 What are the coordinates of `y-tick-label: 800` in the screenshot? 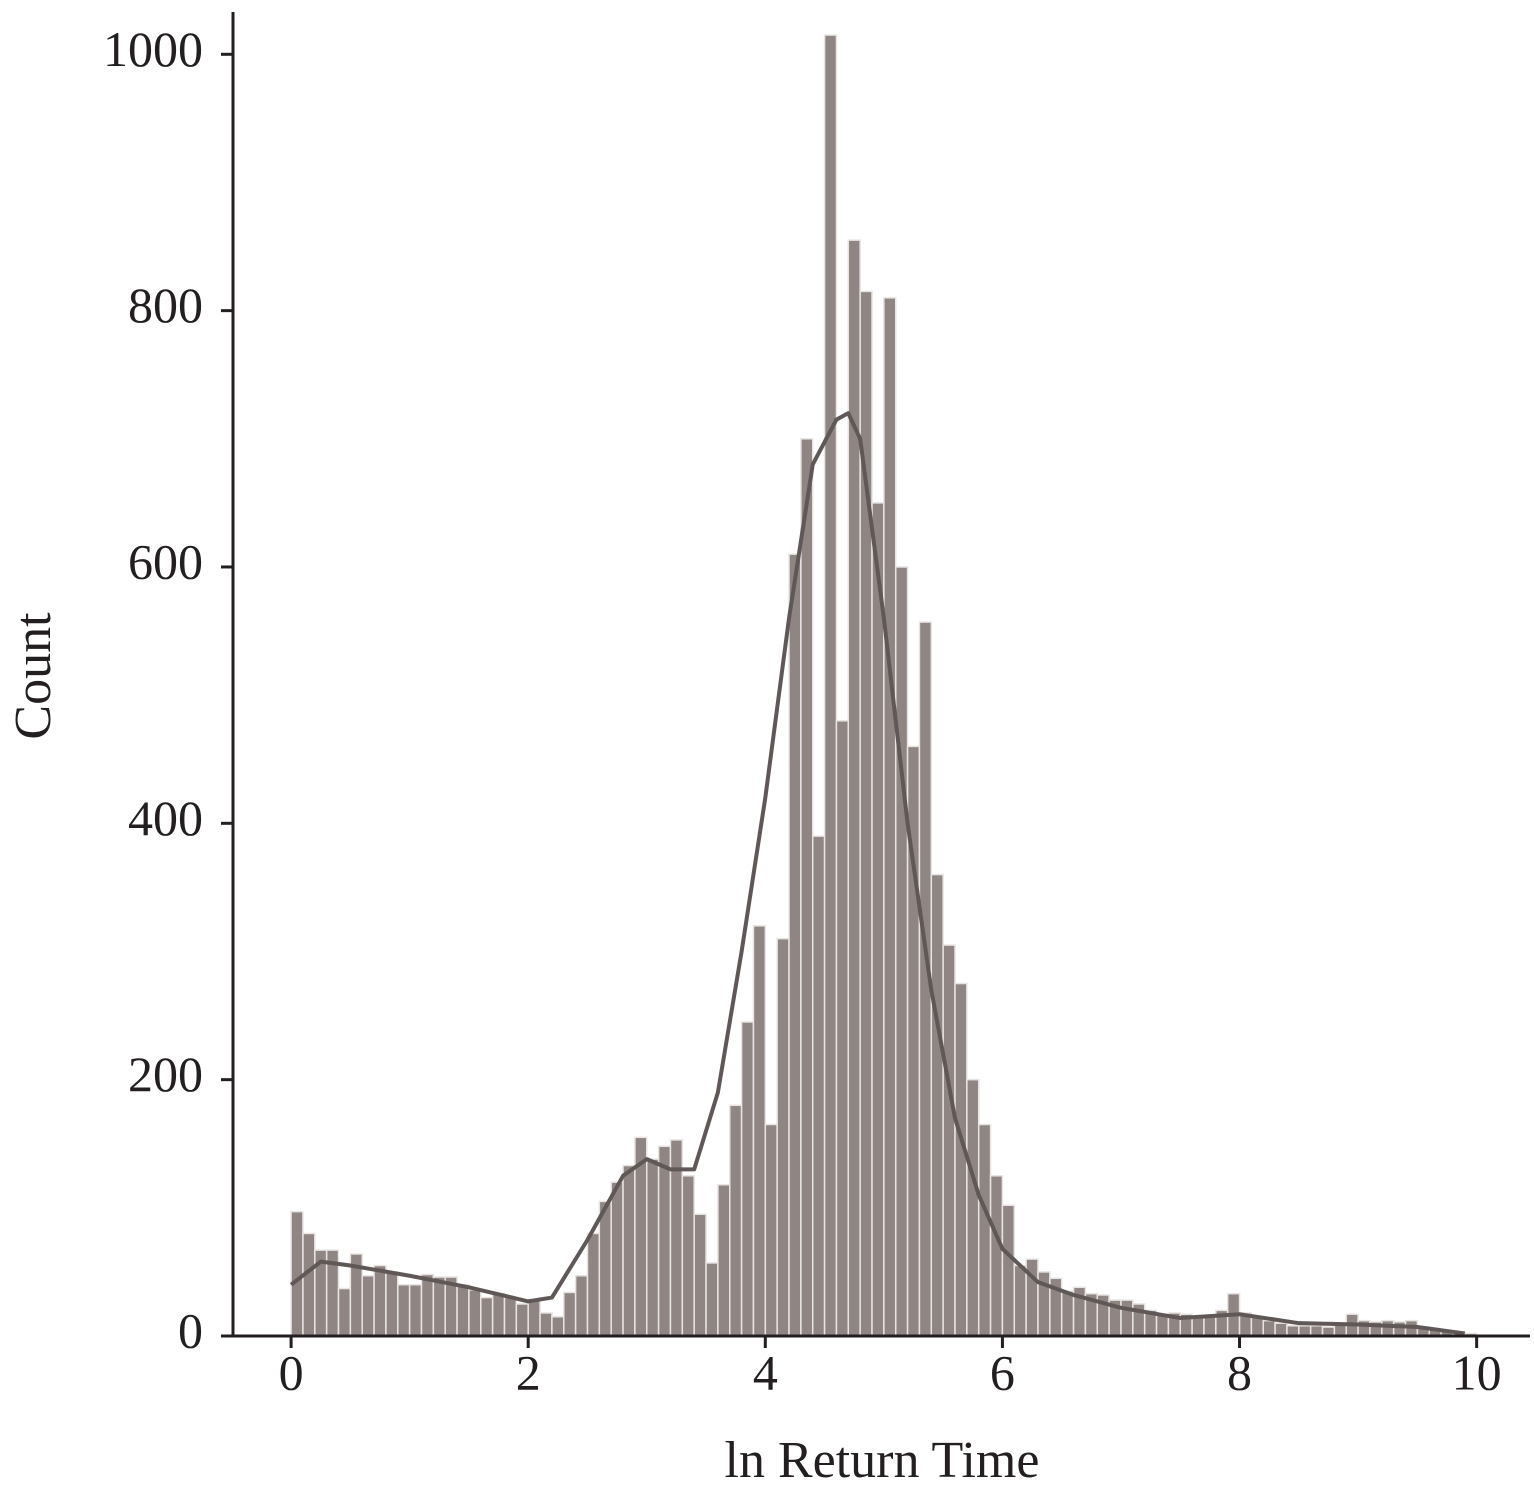 It's located at (165, 305).